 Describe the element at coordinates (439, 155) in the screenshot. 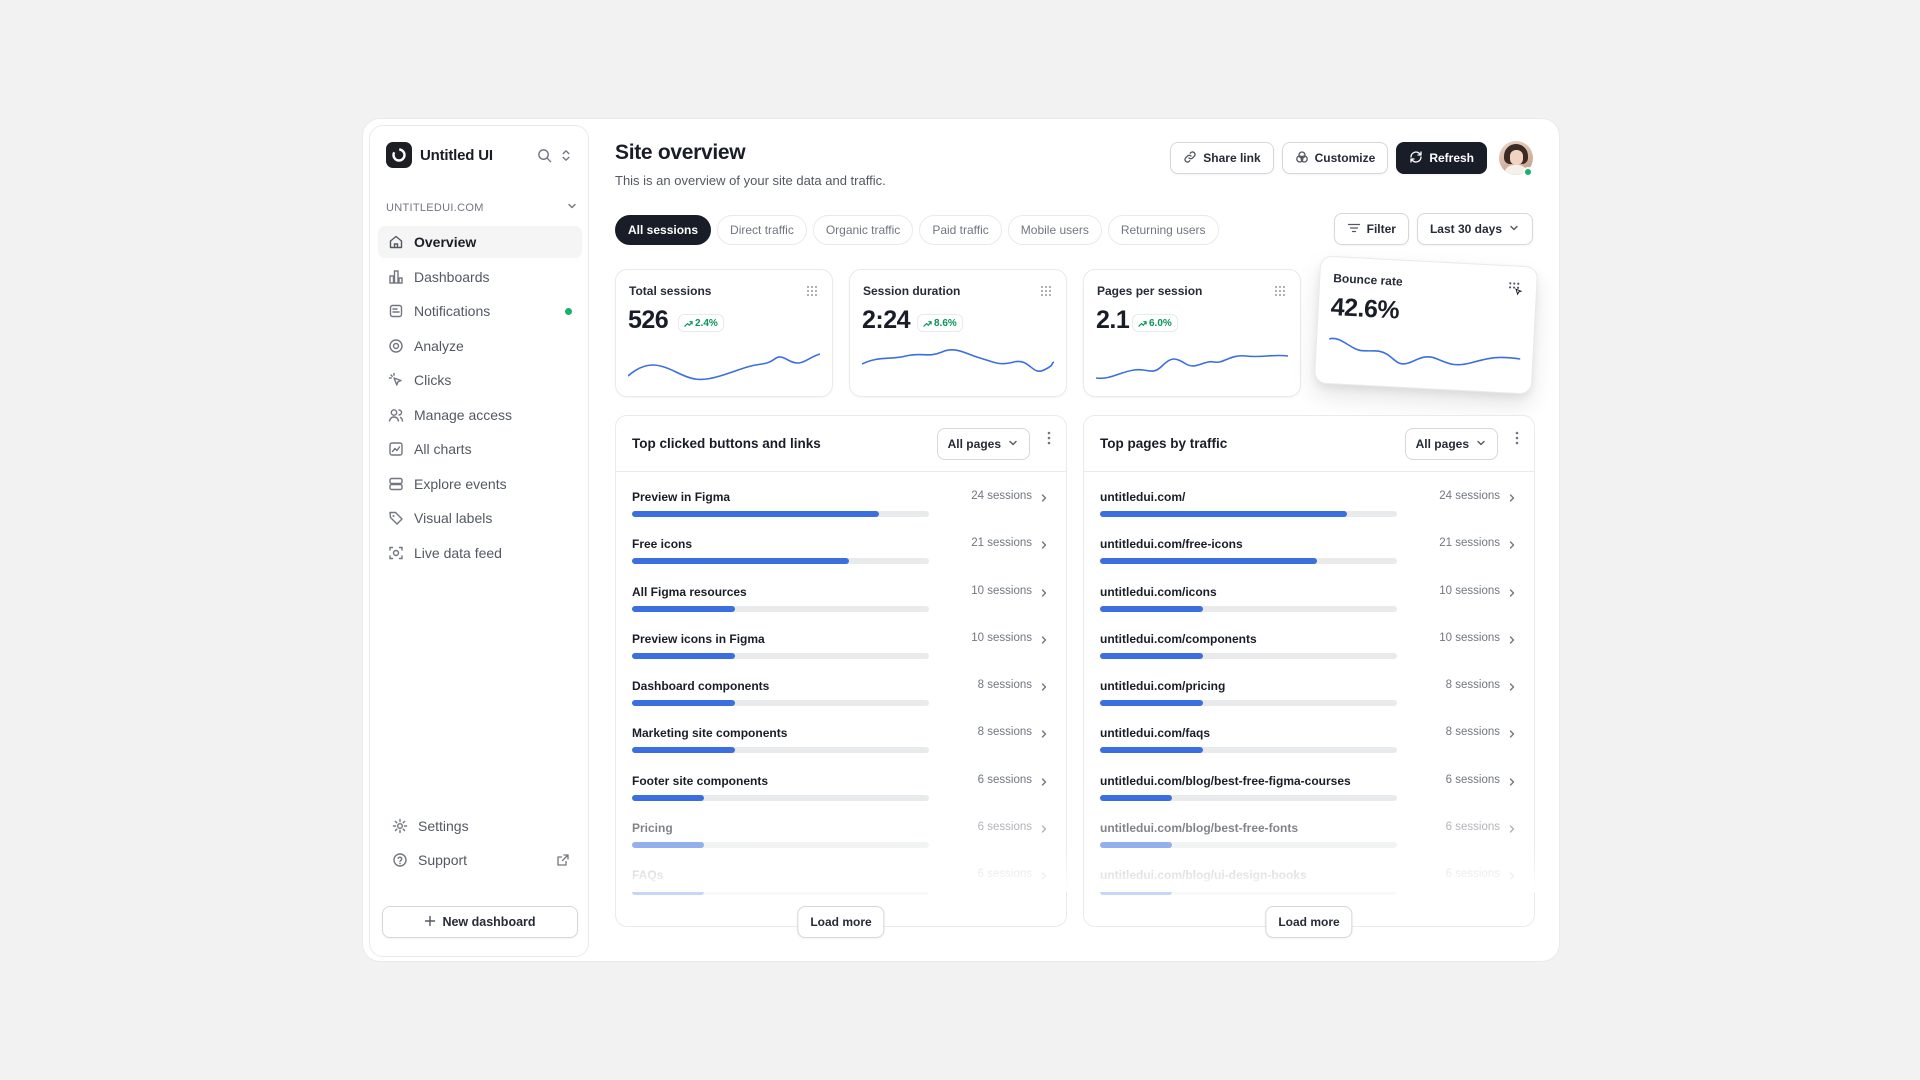

I see `brand: Untitled UI` at that location.